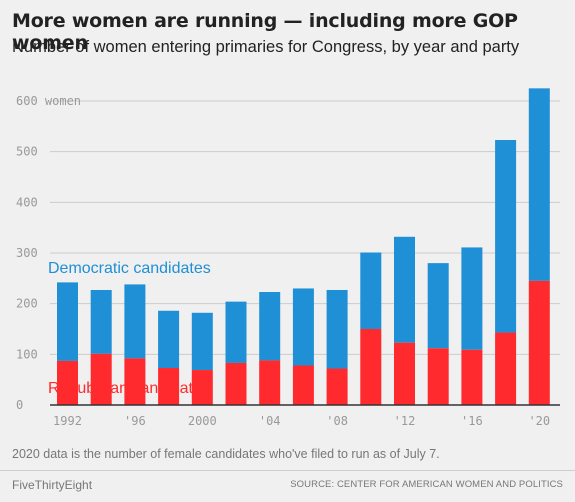 This screenshot has height=502, width=575. What do you see at coordinates (472, 421) in the screenshot?
I see `x-tick-label: '16` at bounding box center [472, 421].